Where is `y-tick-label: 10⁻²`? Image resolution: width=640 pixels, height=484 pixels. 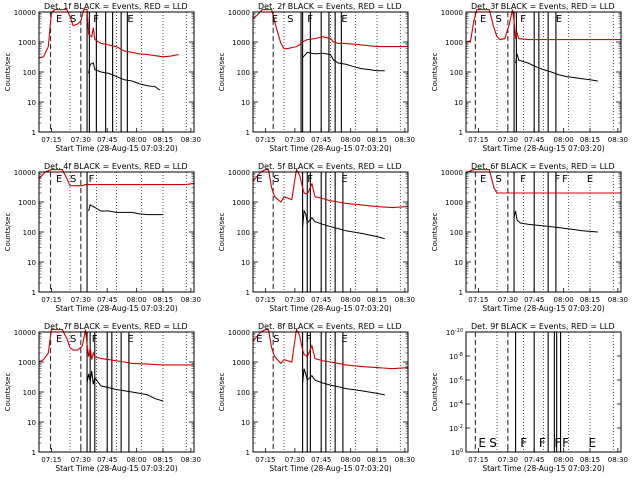 y-tick-label: 10⁻² is located at coordinates (456, 428).